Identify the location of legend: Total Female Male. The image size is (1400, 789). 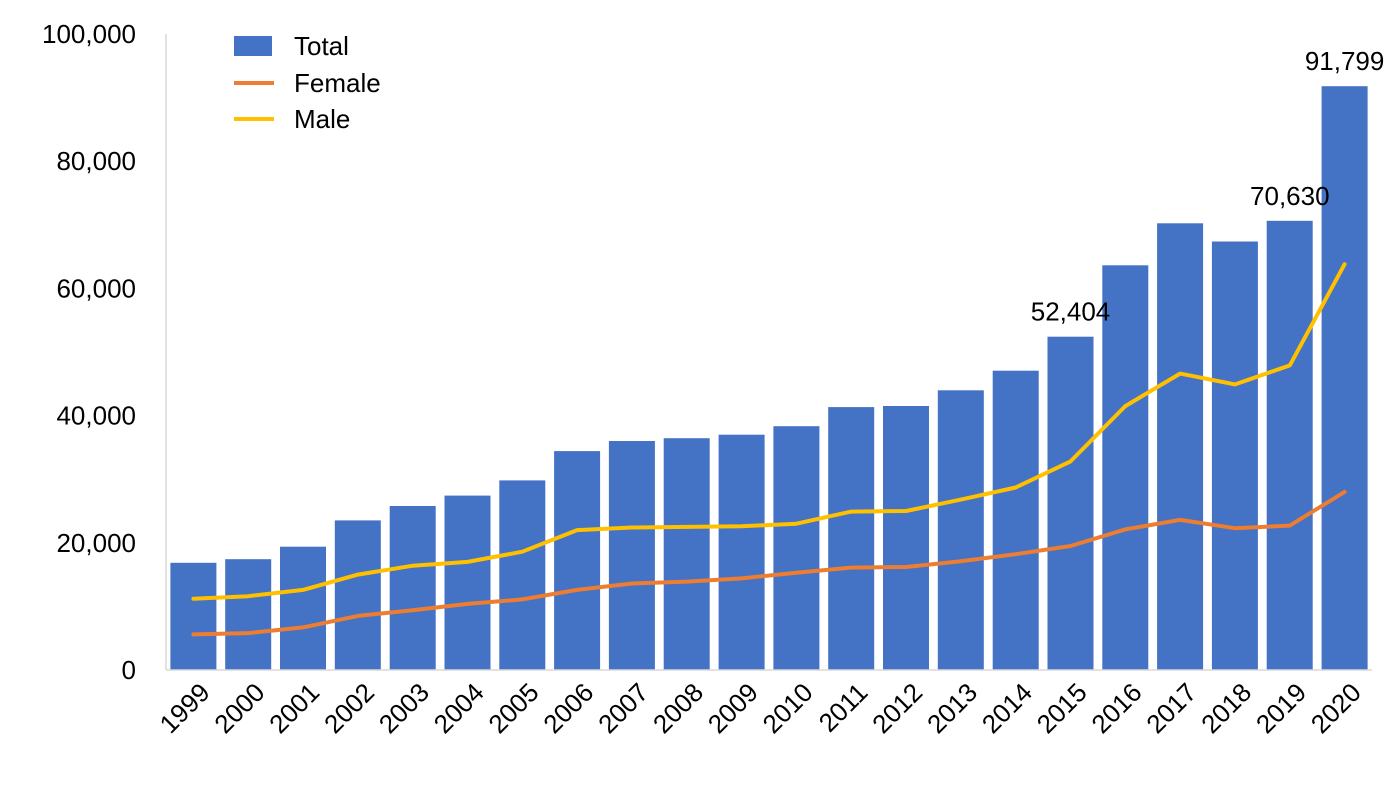
(307, 82).